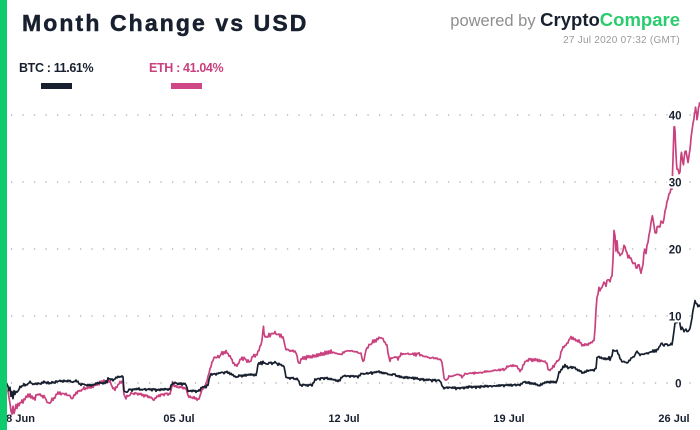 This screenshot has height=430, width=700. Describe the element at coordinates (675, 184) in the screenshot. I see `svg-text: 30` at that location.